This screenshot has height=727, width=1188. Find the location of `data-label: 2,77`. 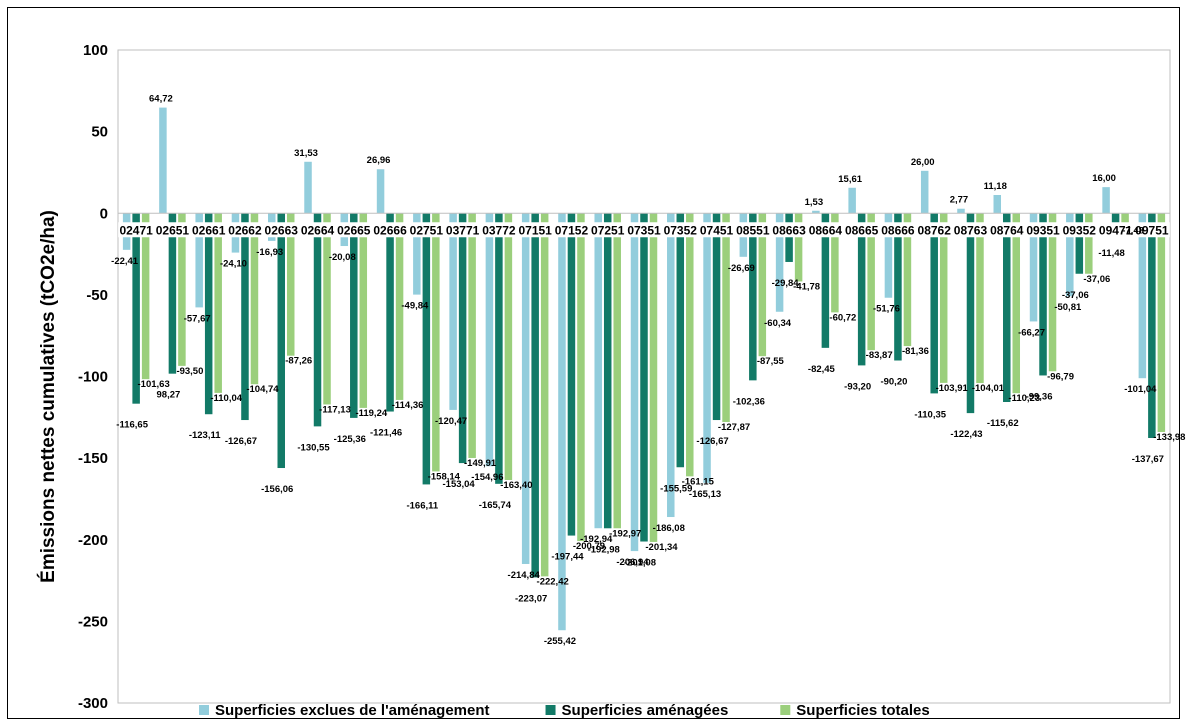

data-label: 2,77 is located at coordinates (959, 200).